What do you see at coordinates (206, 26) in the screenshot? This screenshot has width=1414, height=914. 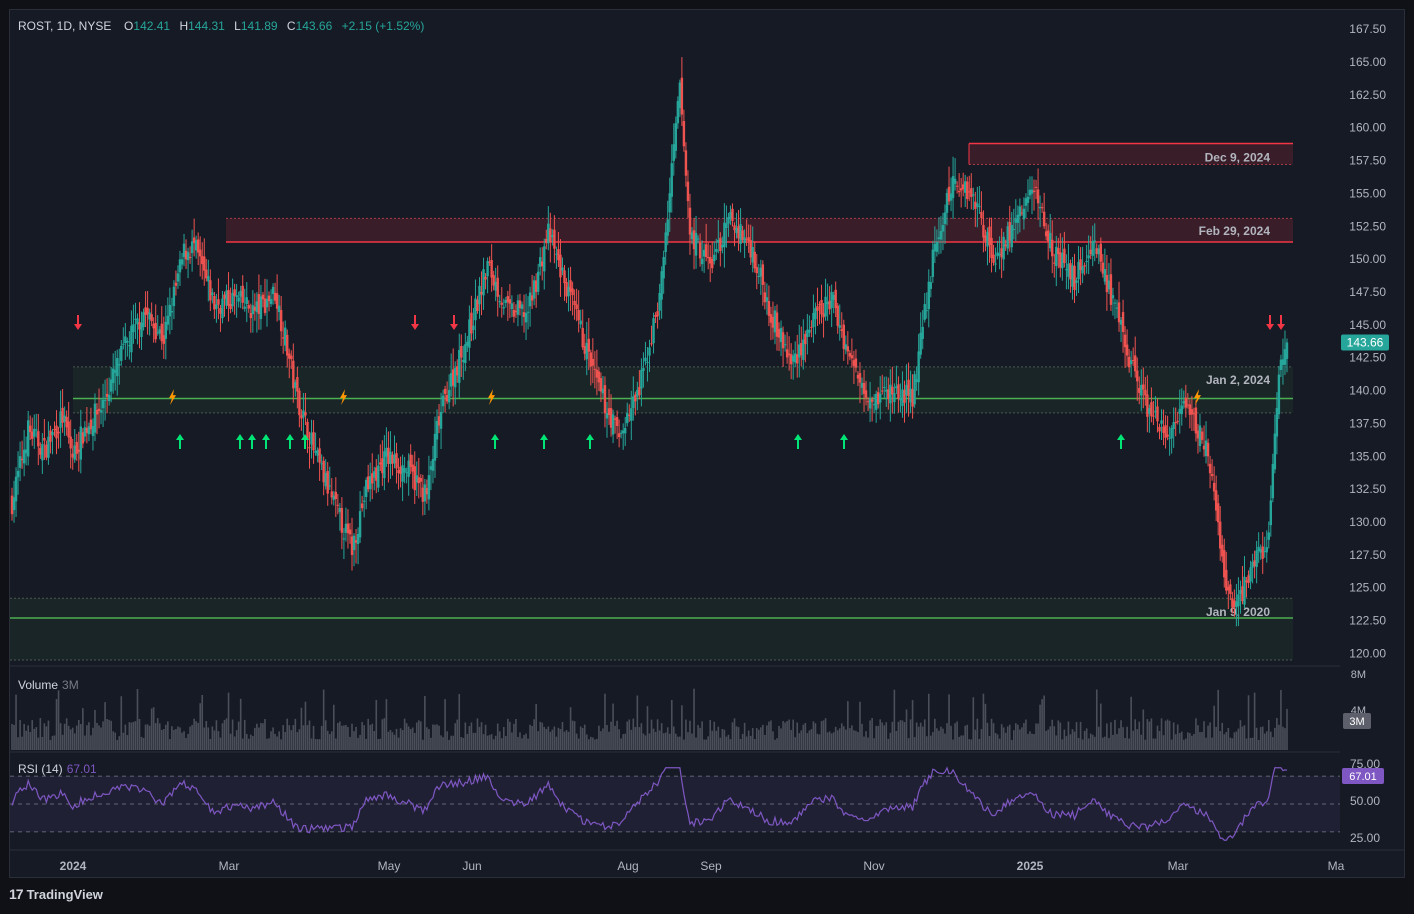 I see `high-value: 144.31` at bounding box center [206, 26].